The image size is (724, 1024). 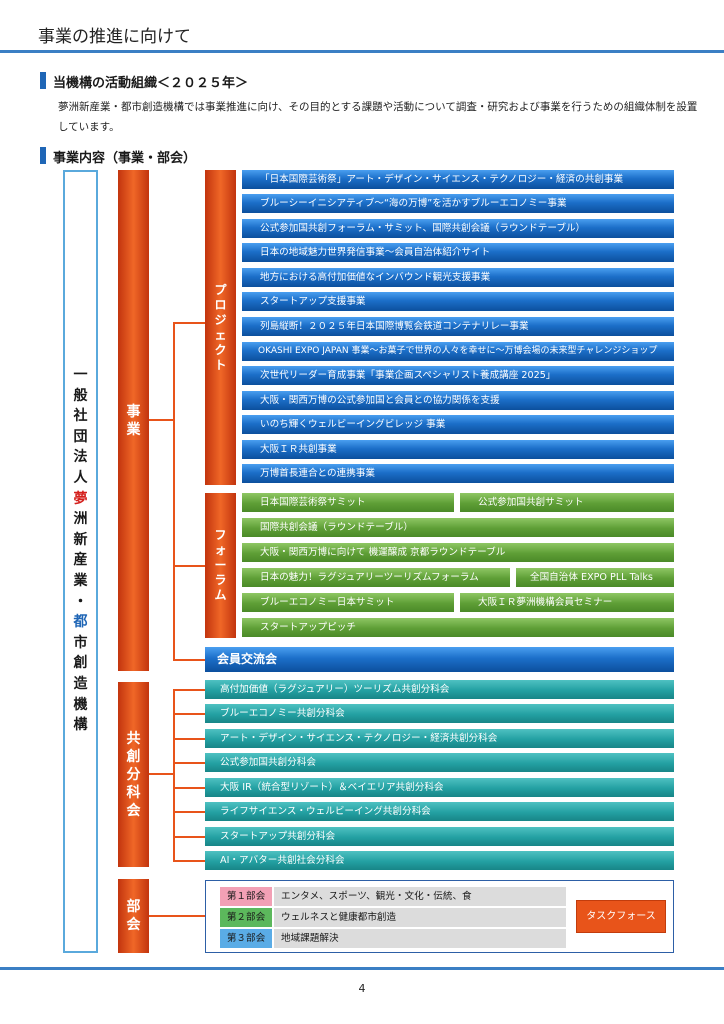 What do you see at coordinates (420, 938) in the screenshot?
I see `department-description: 地域課題解決` at bounding box center [420, 938].